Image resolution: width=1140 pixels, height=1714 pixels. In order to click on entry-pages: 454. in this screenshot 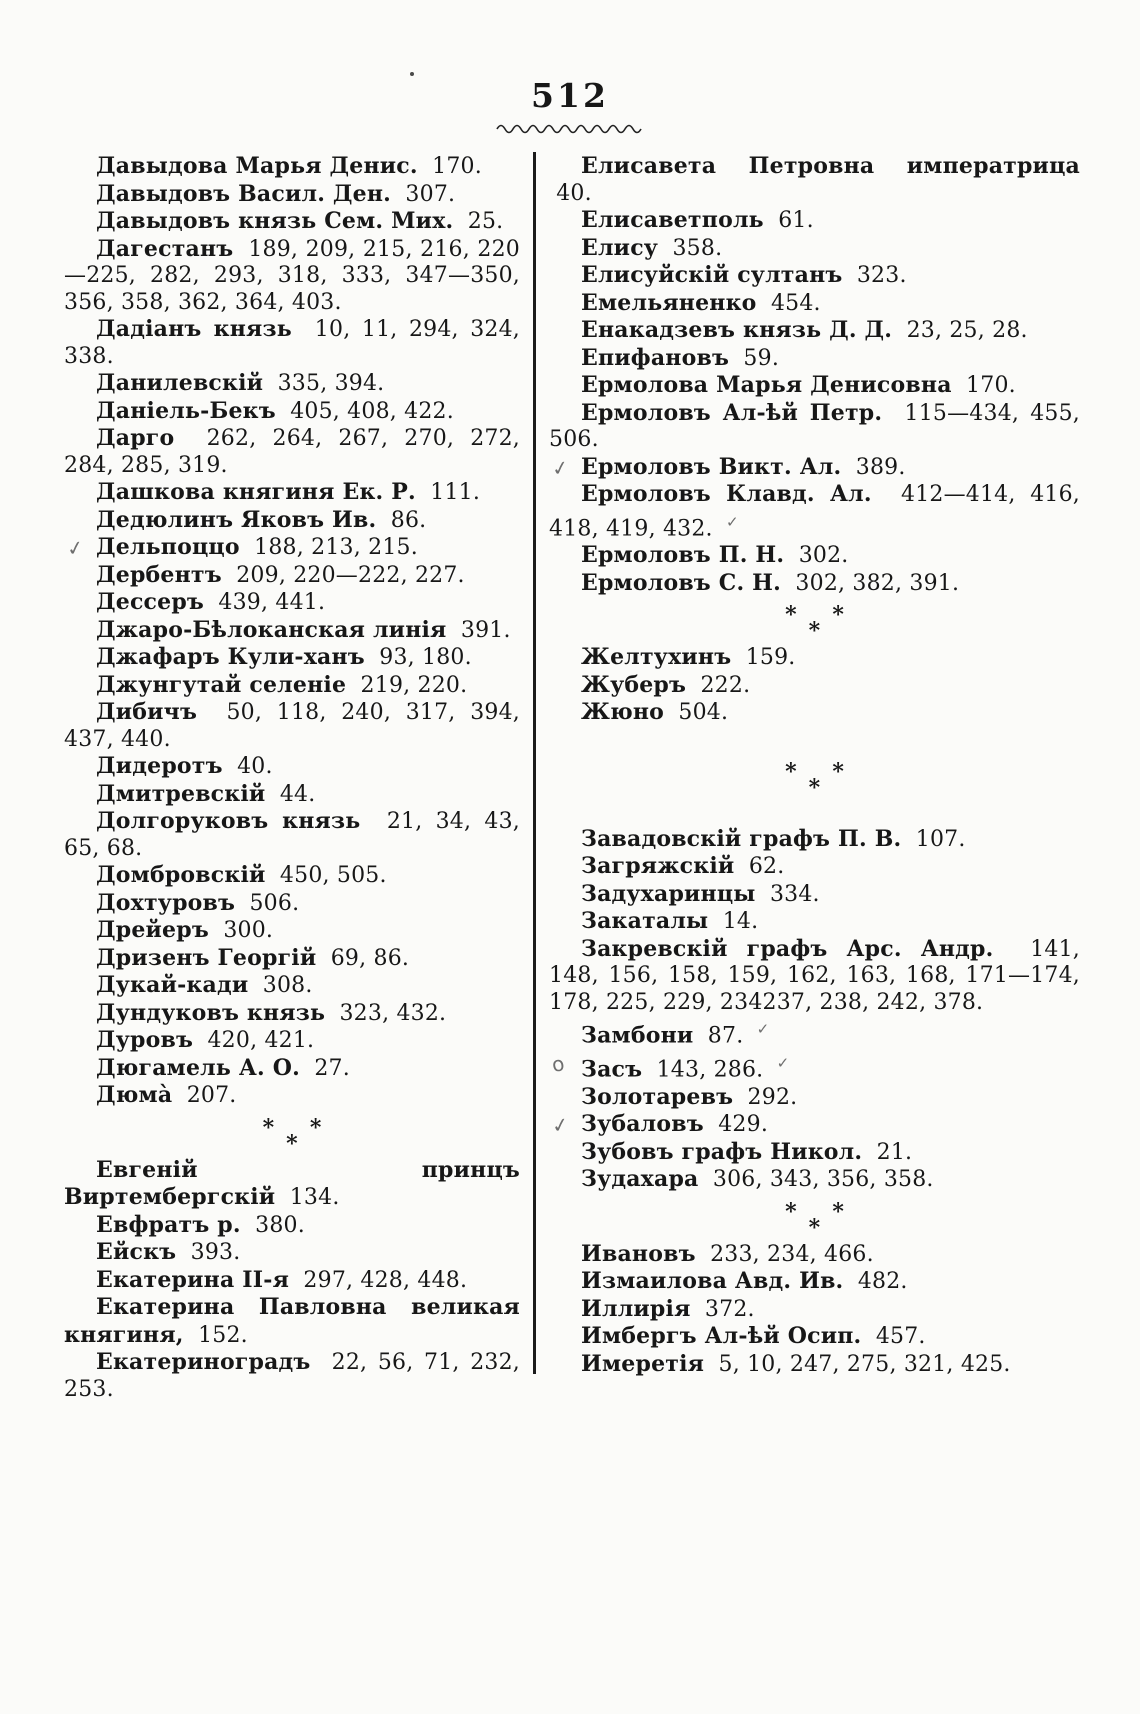, I will do `click(792, 303)`.